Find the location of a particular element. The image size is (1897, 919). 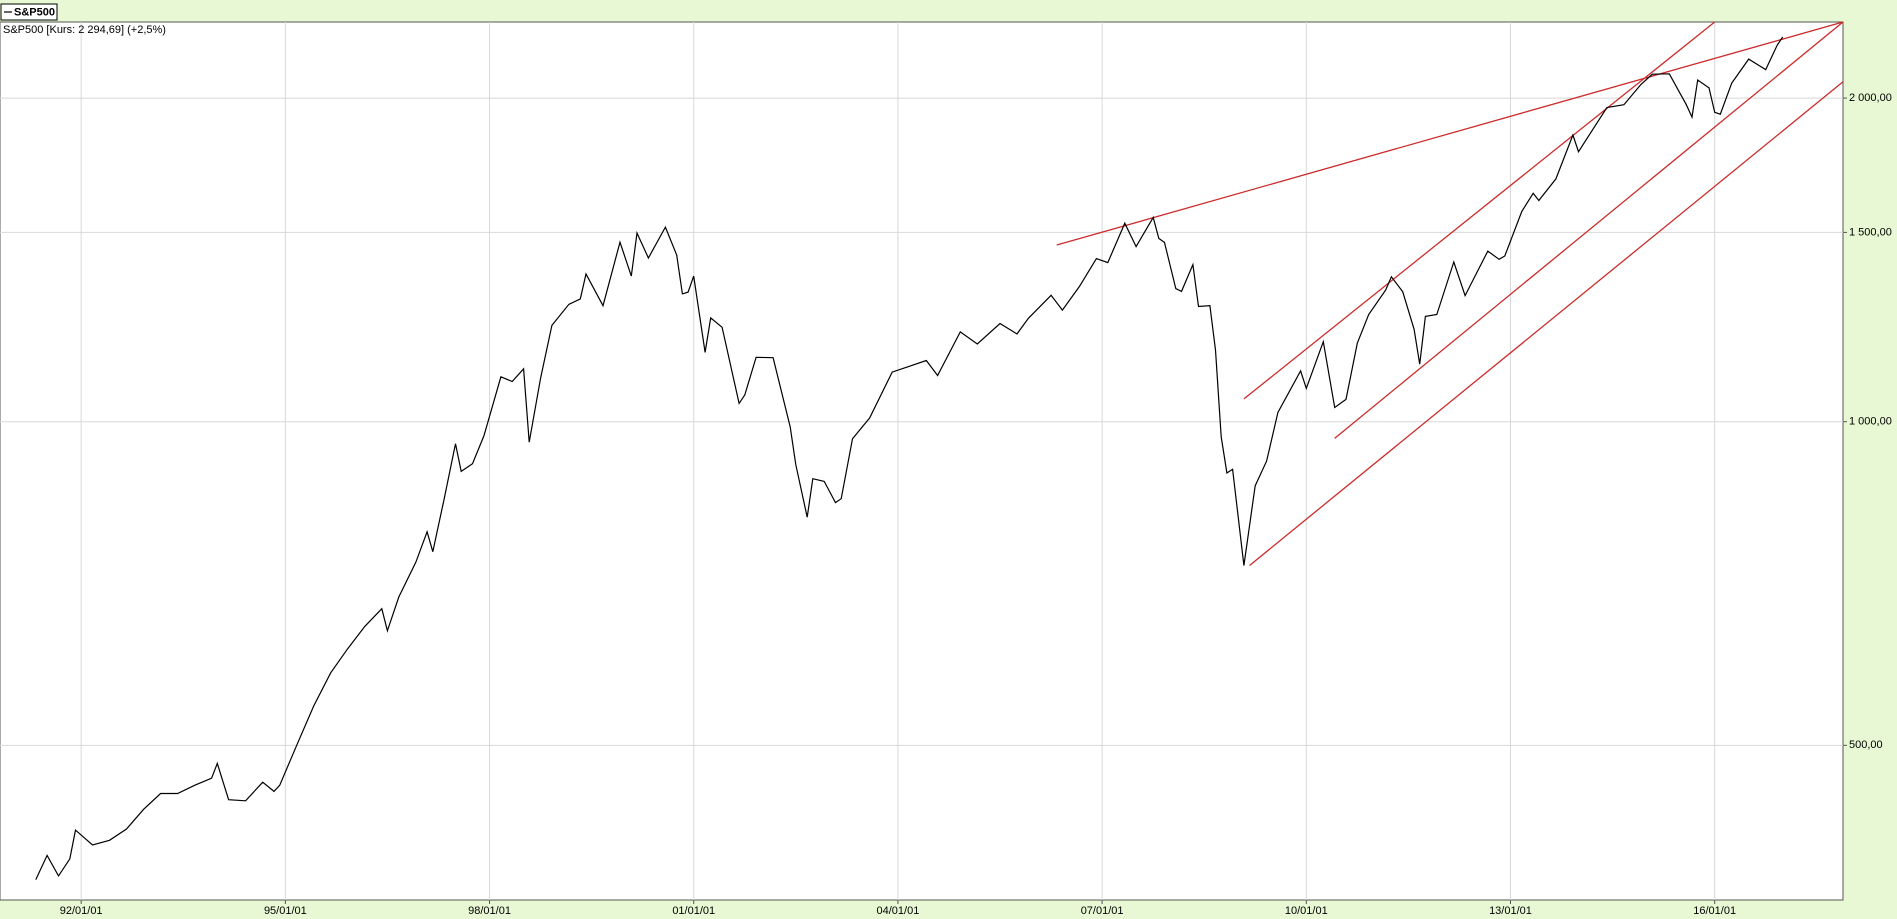

x-tick-label: 10/01/01 is located at coordinates (1306, 911).